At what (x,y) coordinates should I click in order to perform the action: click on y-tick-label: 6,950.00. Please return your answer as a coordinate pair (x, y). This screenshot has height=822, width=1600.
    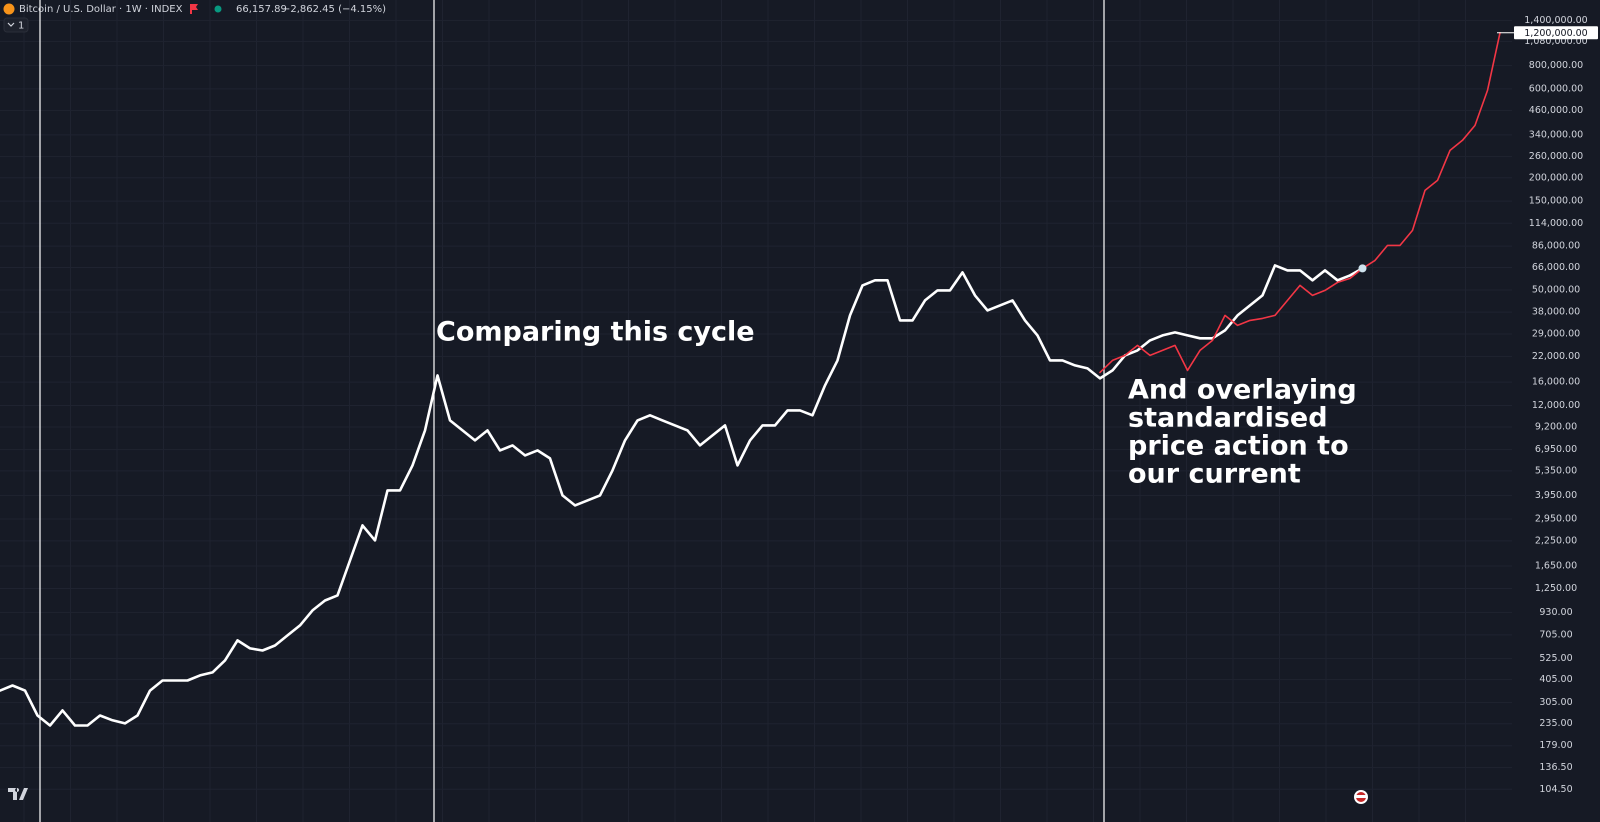
    Looking at the image, I should click on (1556, 449).